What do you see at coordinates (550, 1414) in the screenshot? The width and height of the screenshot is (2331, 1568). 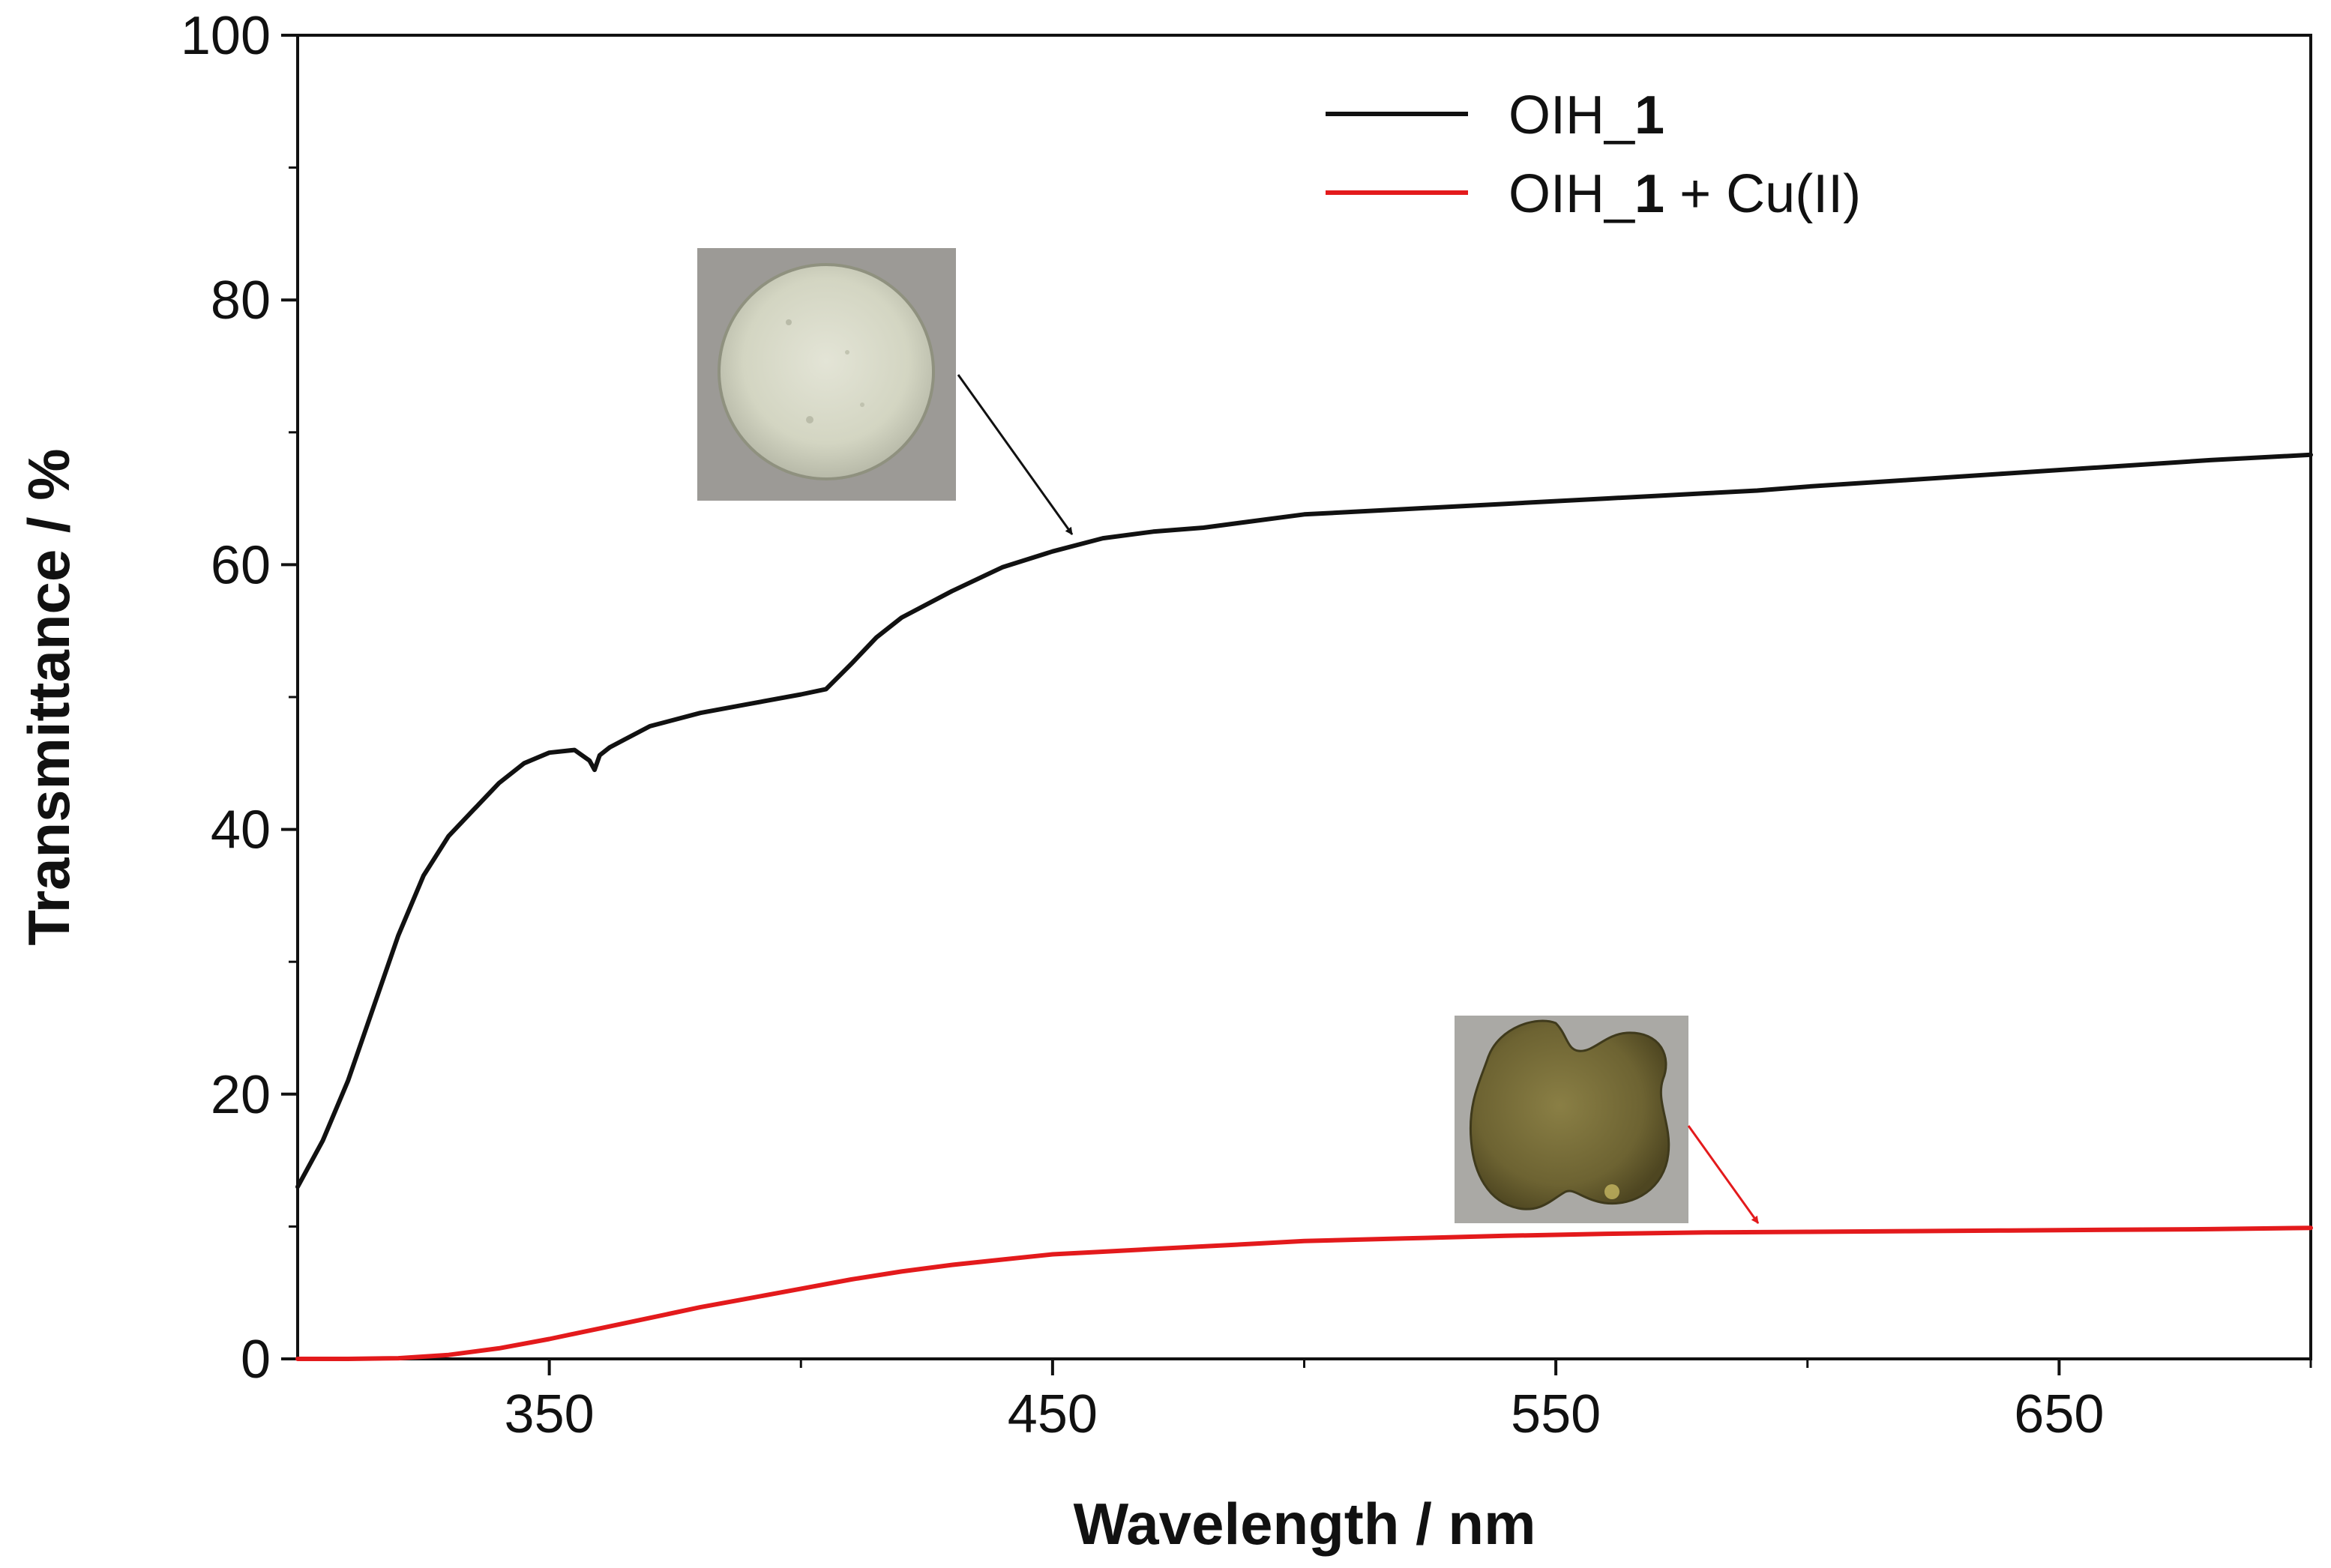 I see `x-tick-label: 350` at bounding box center [550, 1414].